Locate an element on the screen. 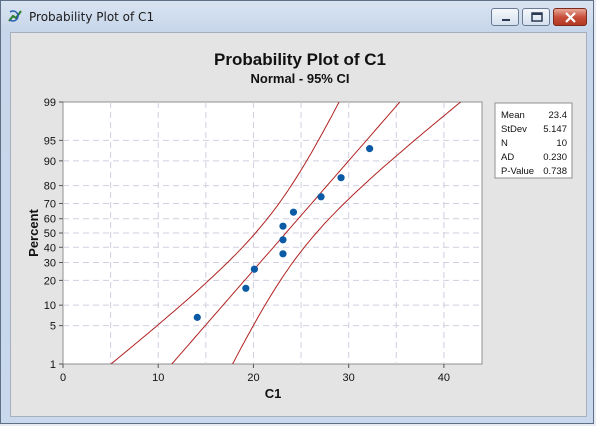 The height and width of the screenshot is (426, 596). data-points is located at coordinates (283, 233).